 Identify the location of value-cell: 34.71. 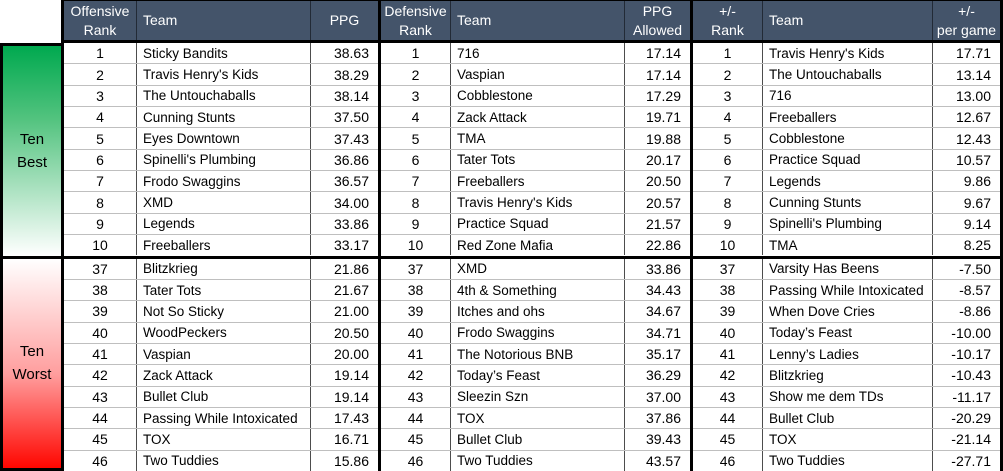
(663, 332).